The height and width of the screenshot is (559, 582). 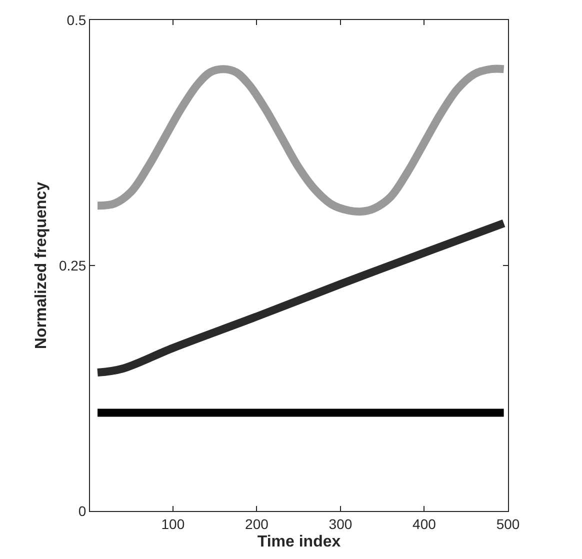 I want to click on x-tick-label: 100, so click(x=173, y=524).